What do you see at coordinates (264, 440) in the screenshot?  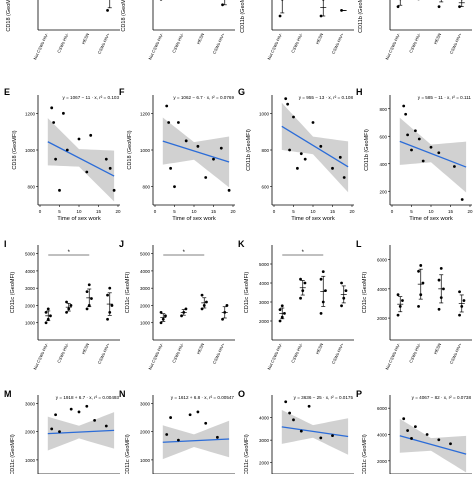 I see `panel-O-ytick-label: 3000` at bounding box center [264, 440].